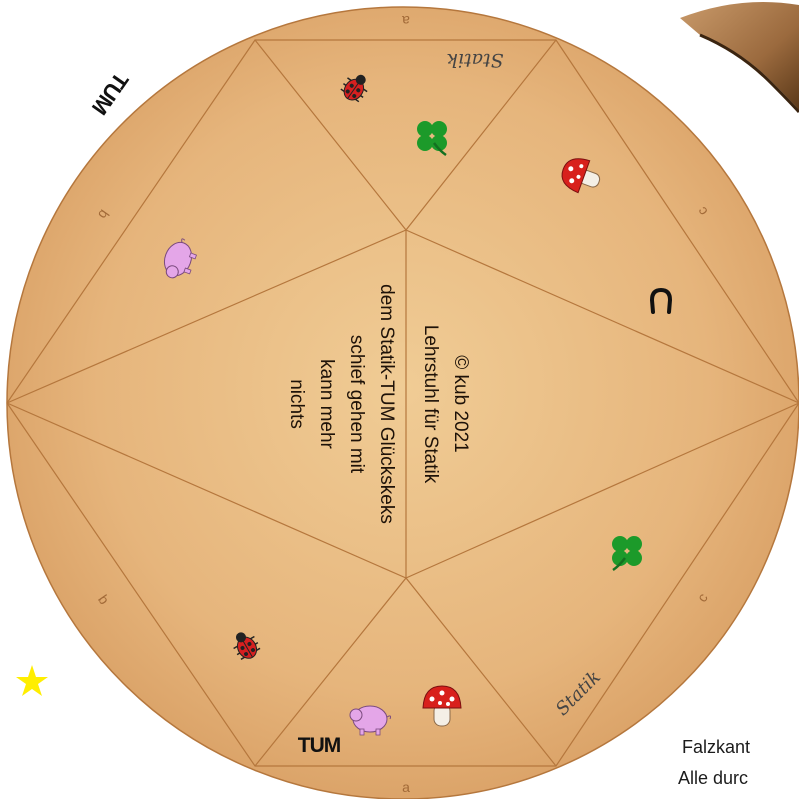 Image resolution: width=799 pixels, height=799 pixels. I want to click on center-message-right: © kub 2021 Lehrstuhl für Statik, so click(445, 404).